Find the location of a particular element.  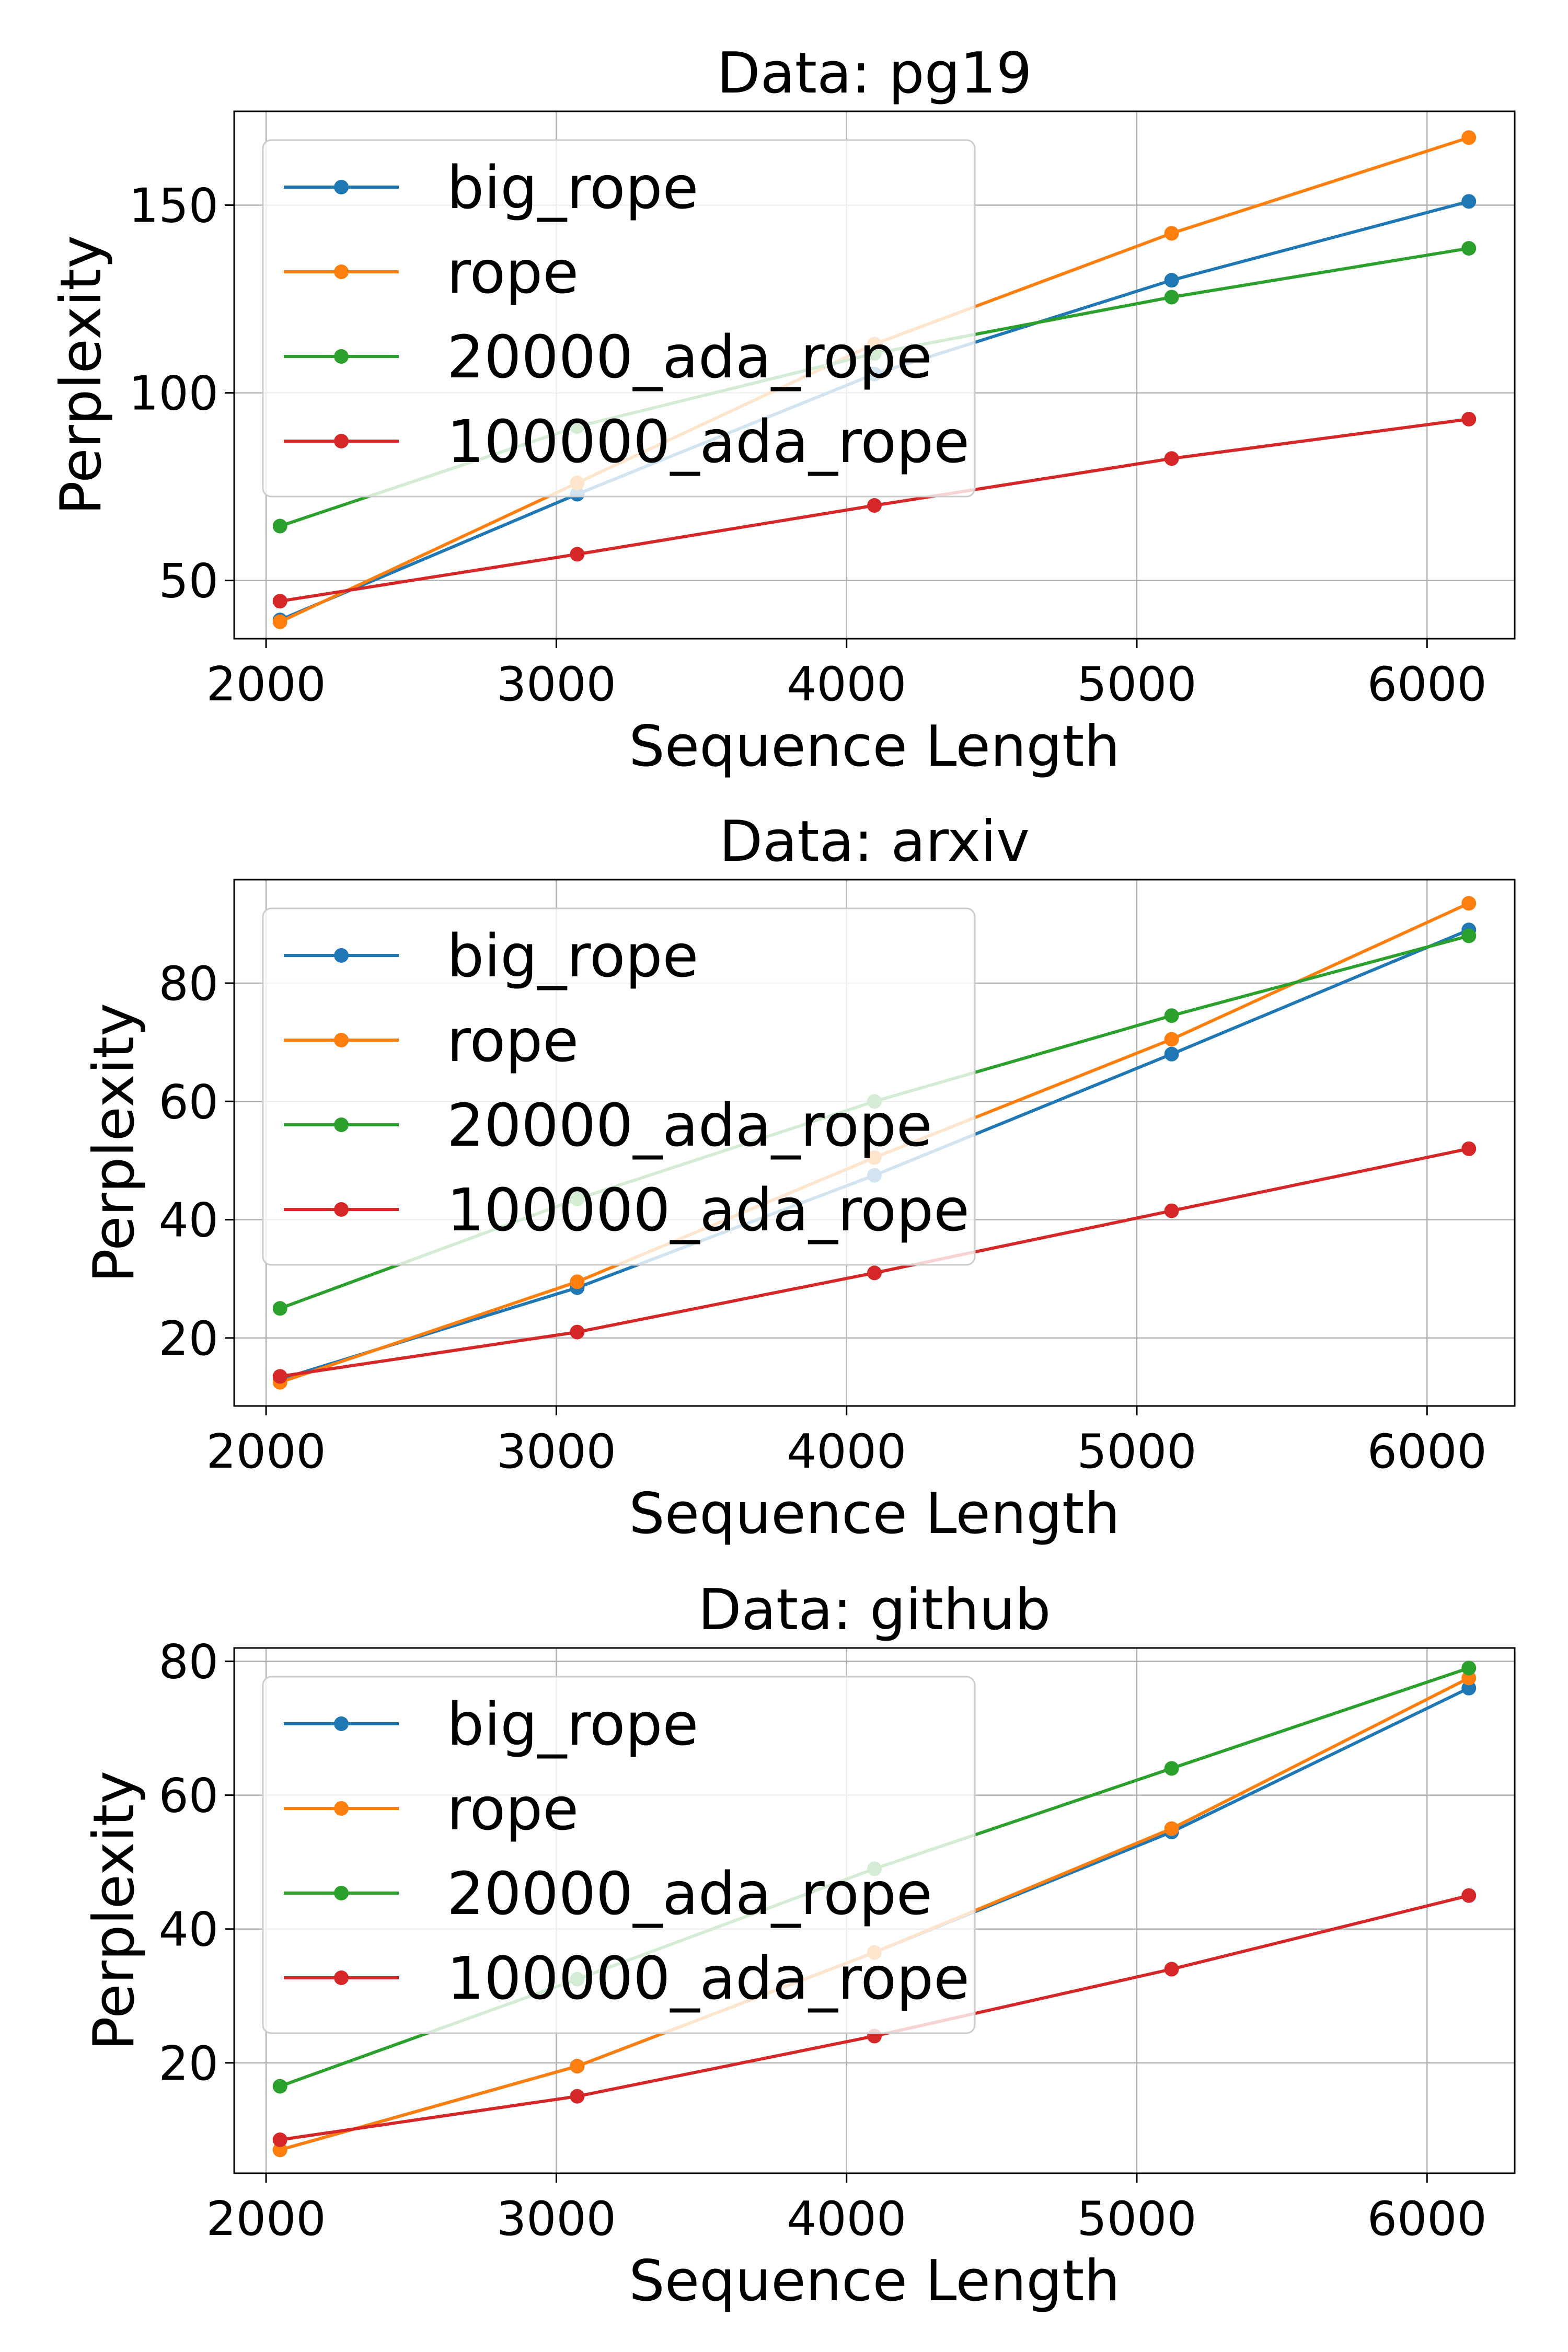

y-tick-label: 100 is located at coordinates (173, 393).